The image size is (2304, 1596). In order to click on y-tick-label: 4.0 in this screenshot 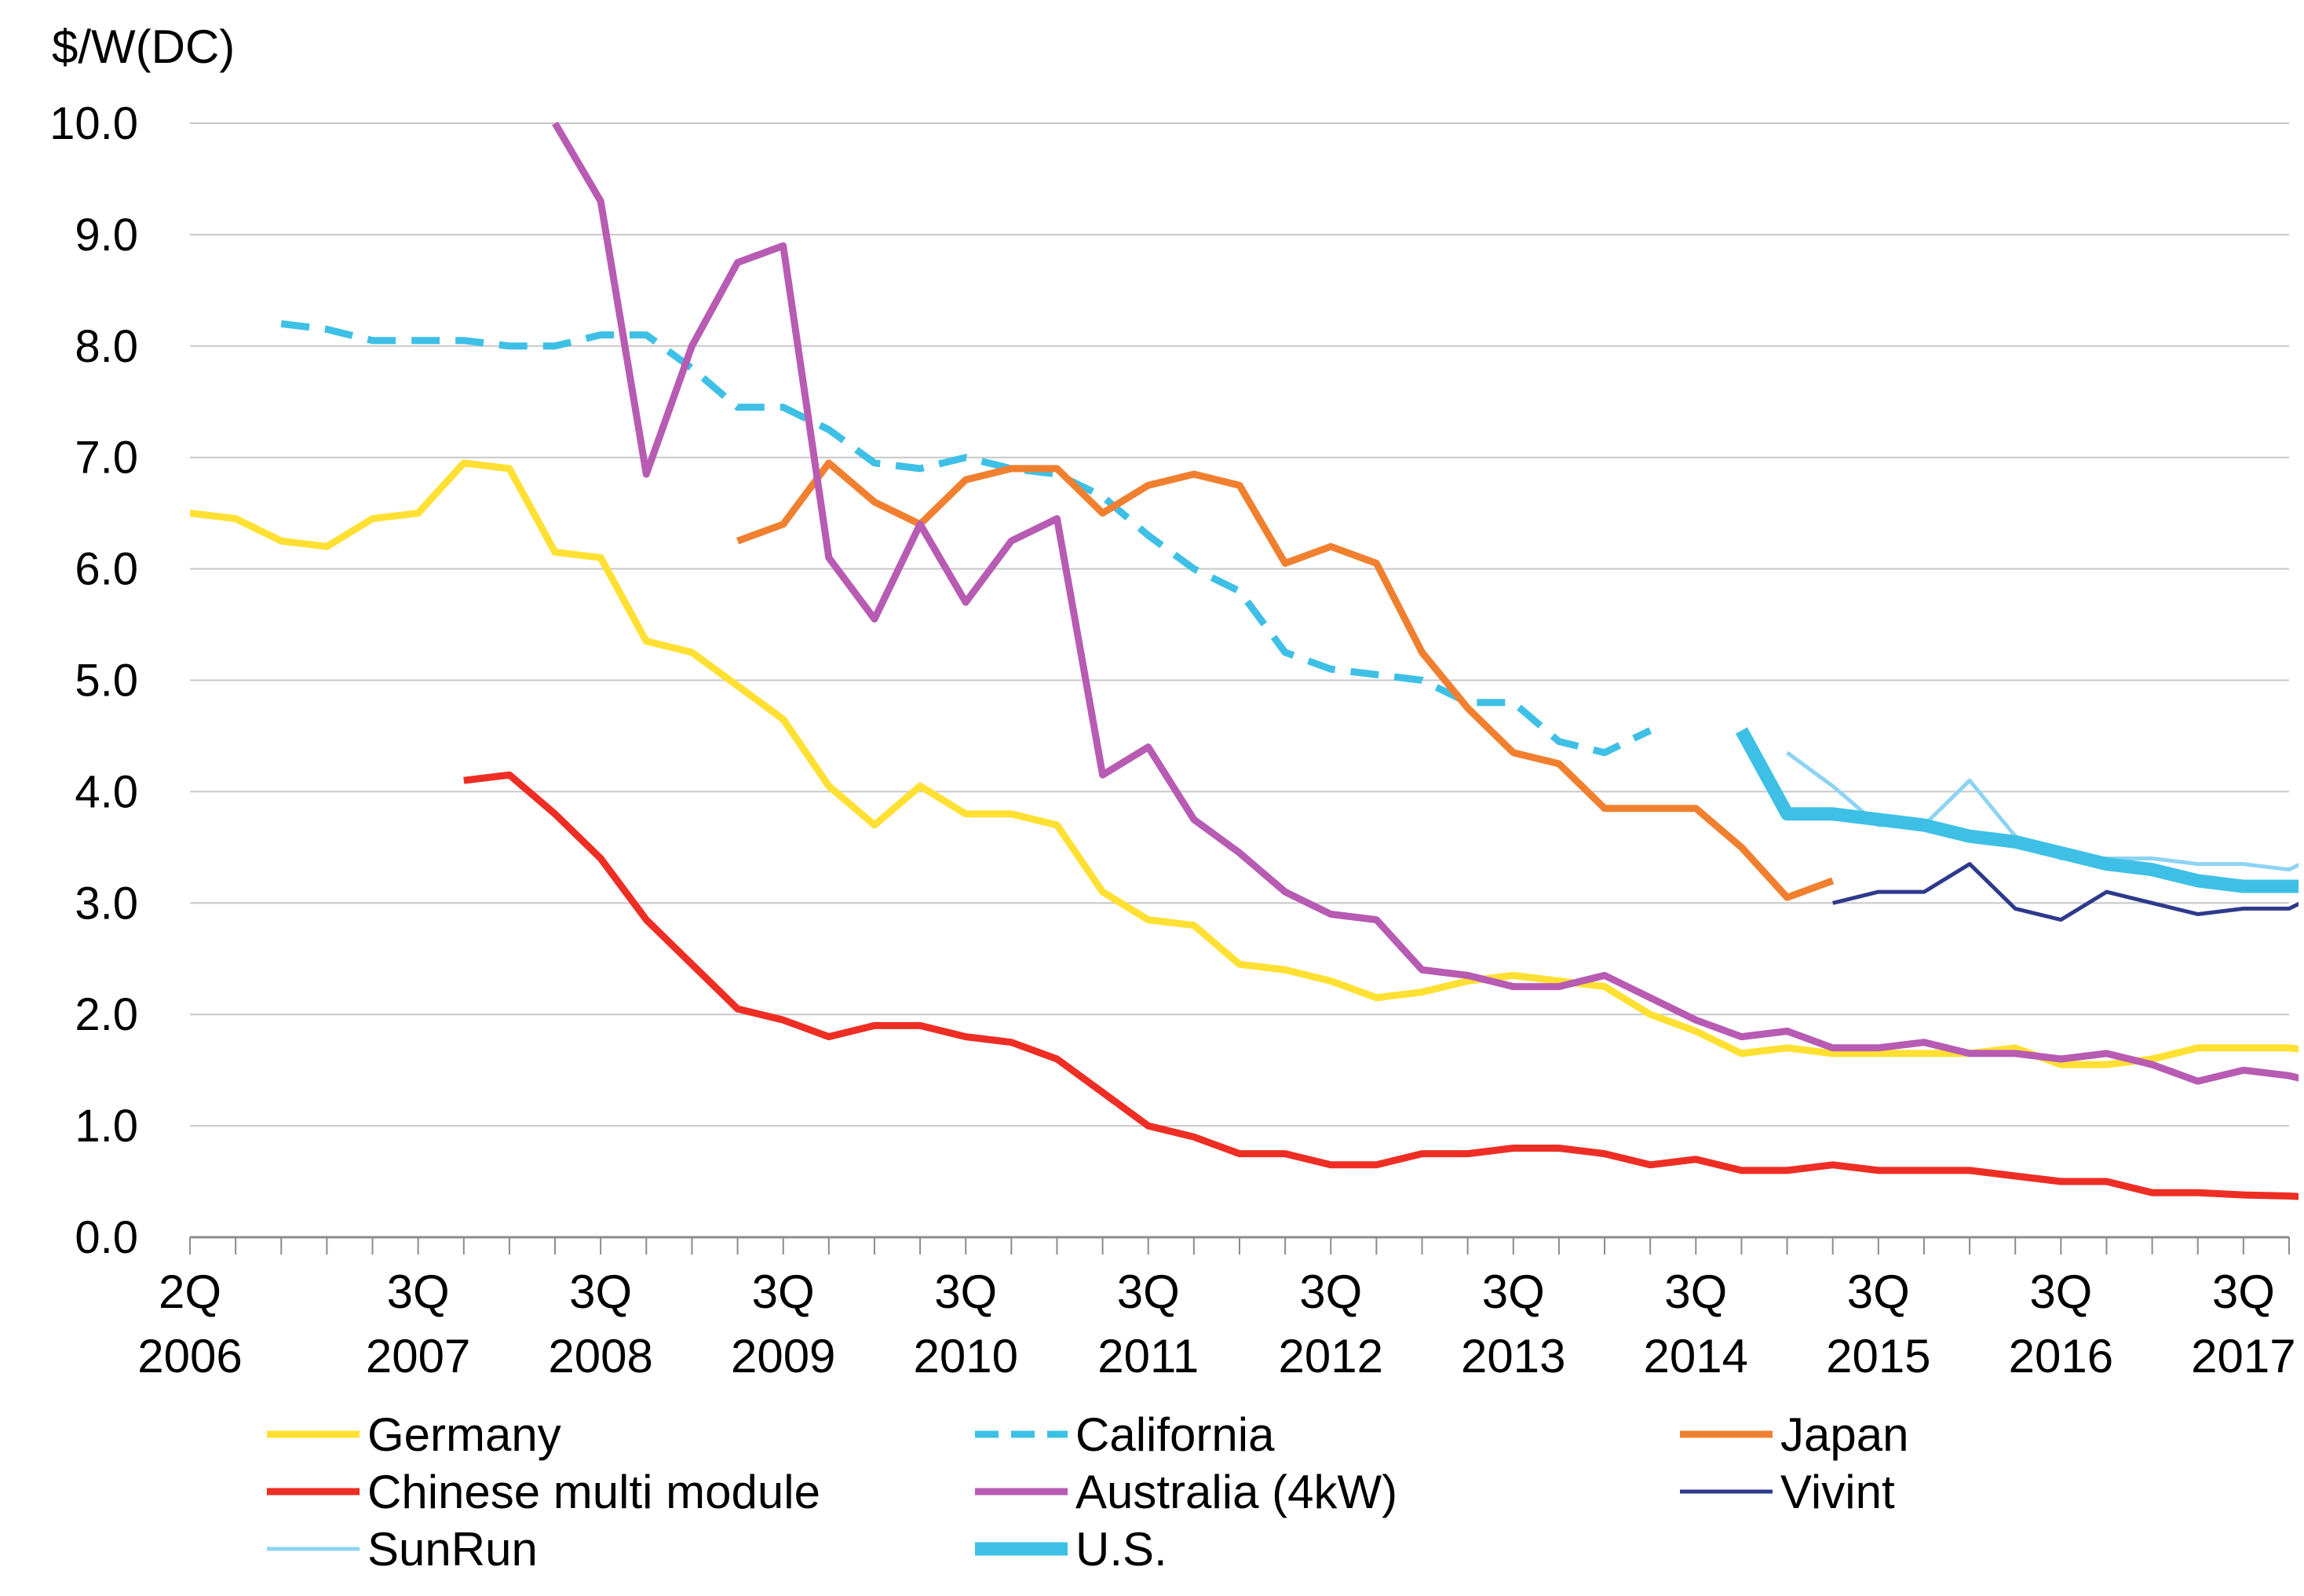, I will do `click(106, 791)`.